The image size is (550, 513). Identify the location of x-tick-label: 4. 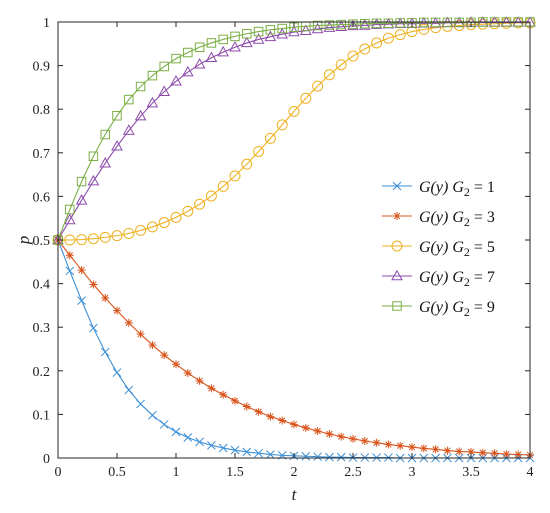
(530, 472).